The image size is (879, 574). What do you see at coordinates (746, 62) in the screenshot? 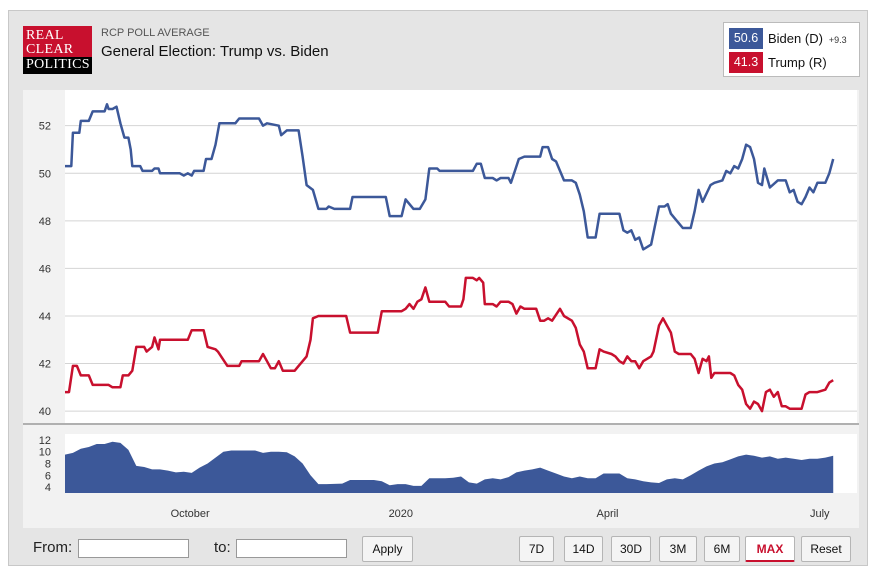
I see `trump-value-badge: 41.3` at bounding box center [746, 62].